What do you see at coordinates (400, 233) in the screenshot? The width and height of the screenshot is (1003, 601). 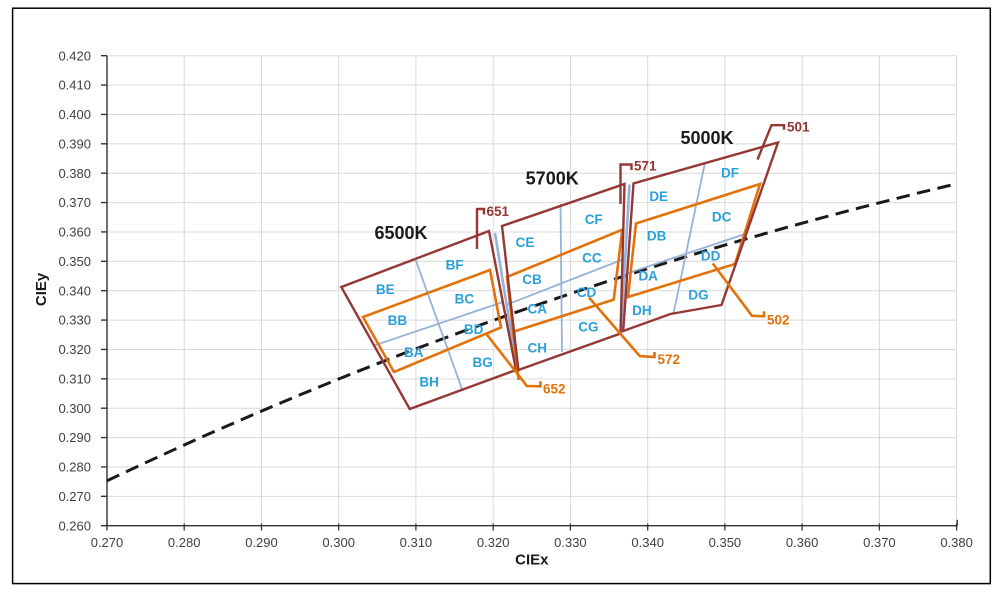 I see `svg-text: 6500K` at bounding box center [400, 233].